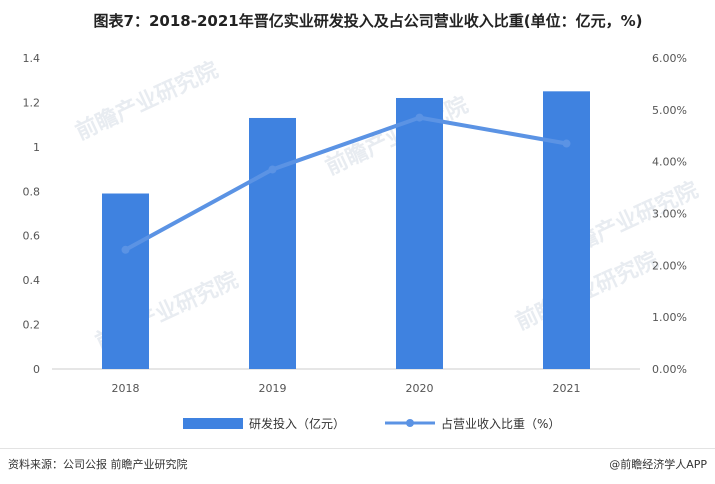 The image size is (715, 484). I want to click on x-tick-label: 2019, so click(273, 388).